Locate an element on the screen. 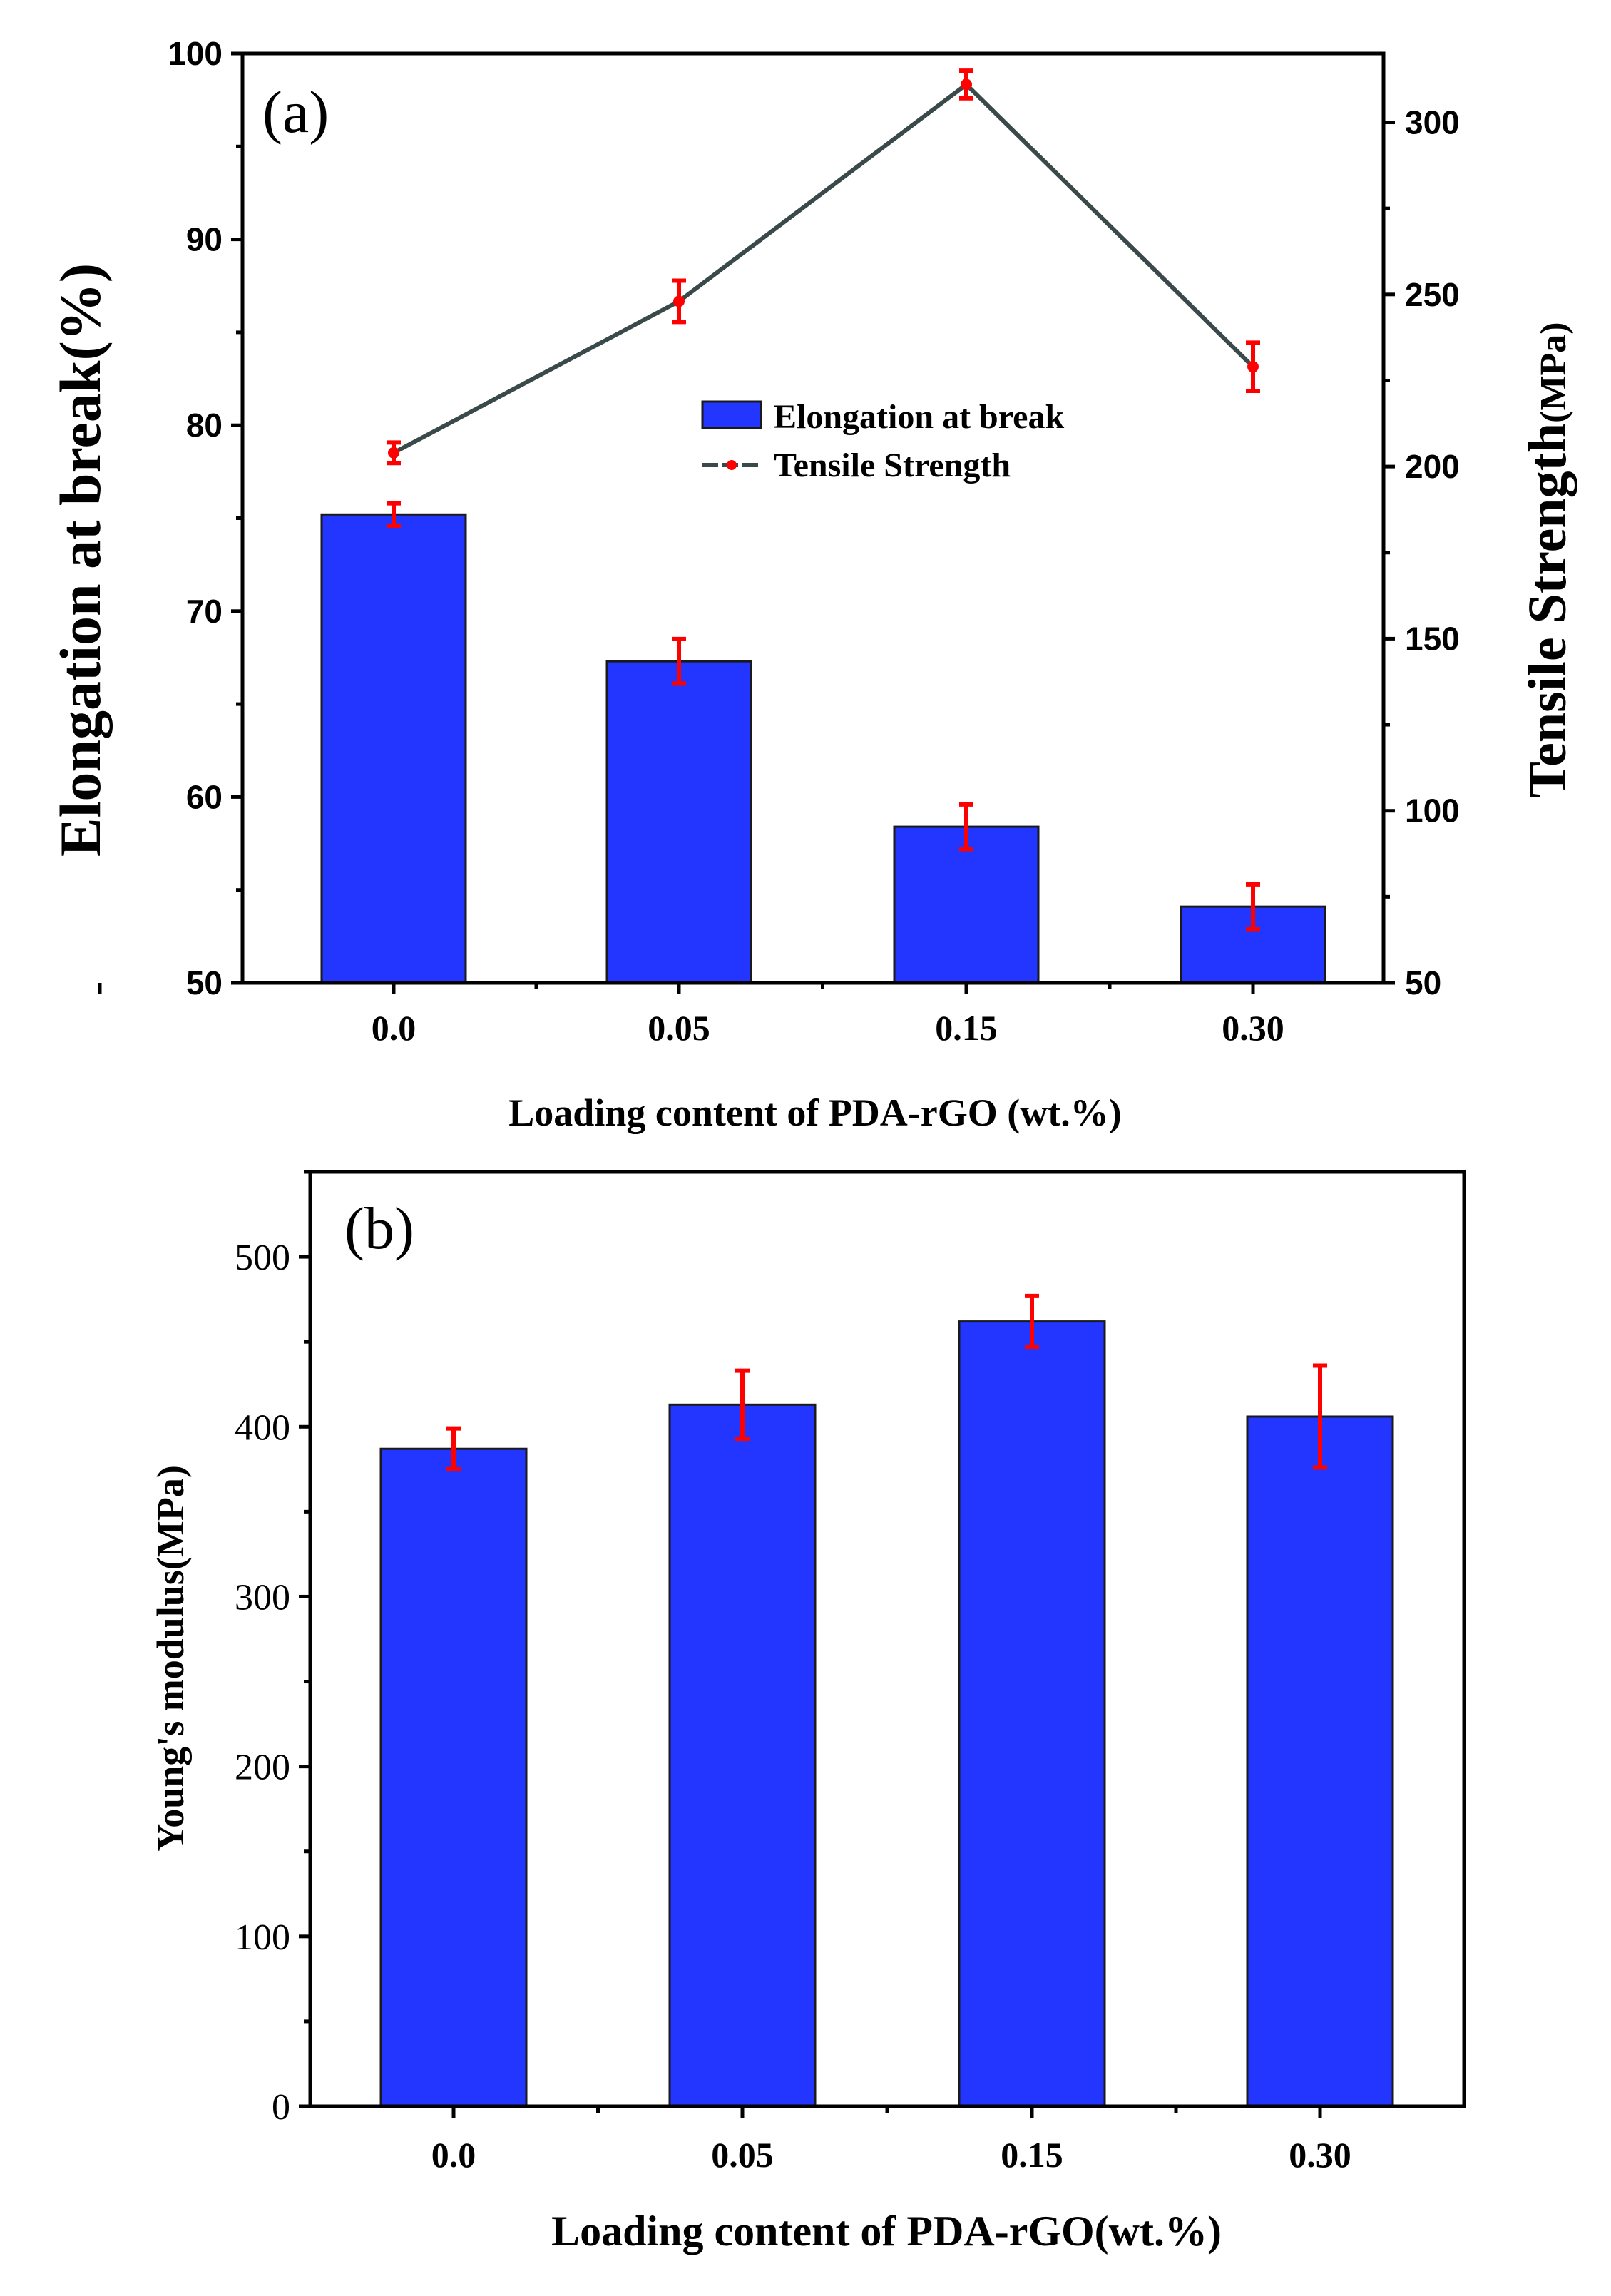  a-ytick-left-label-0: 50 is located at coordinates (204, 982).